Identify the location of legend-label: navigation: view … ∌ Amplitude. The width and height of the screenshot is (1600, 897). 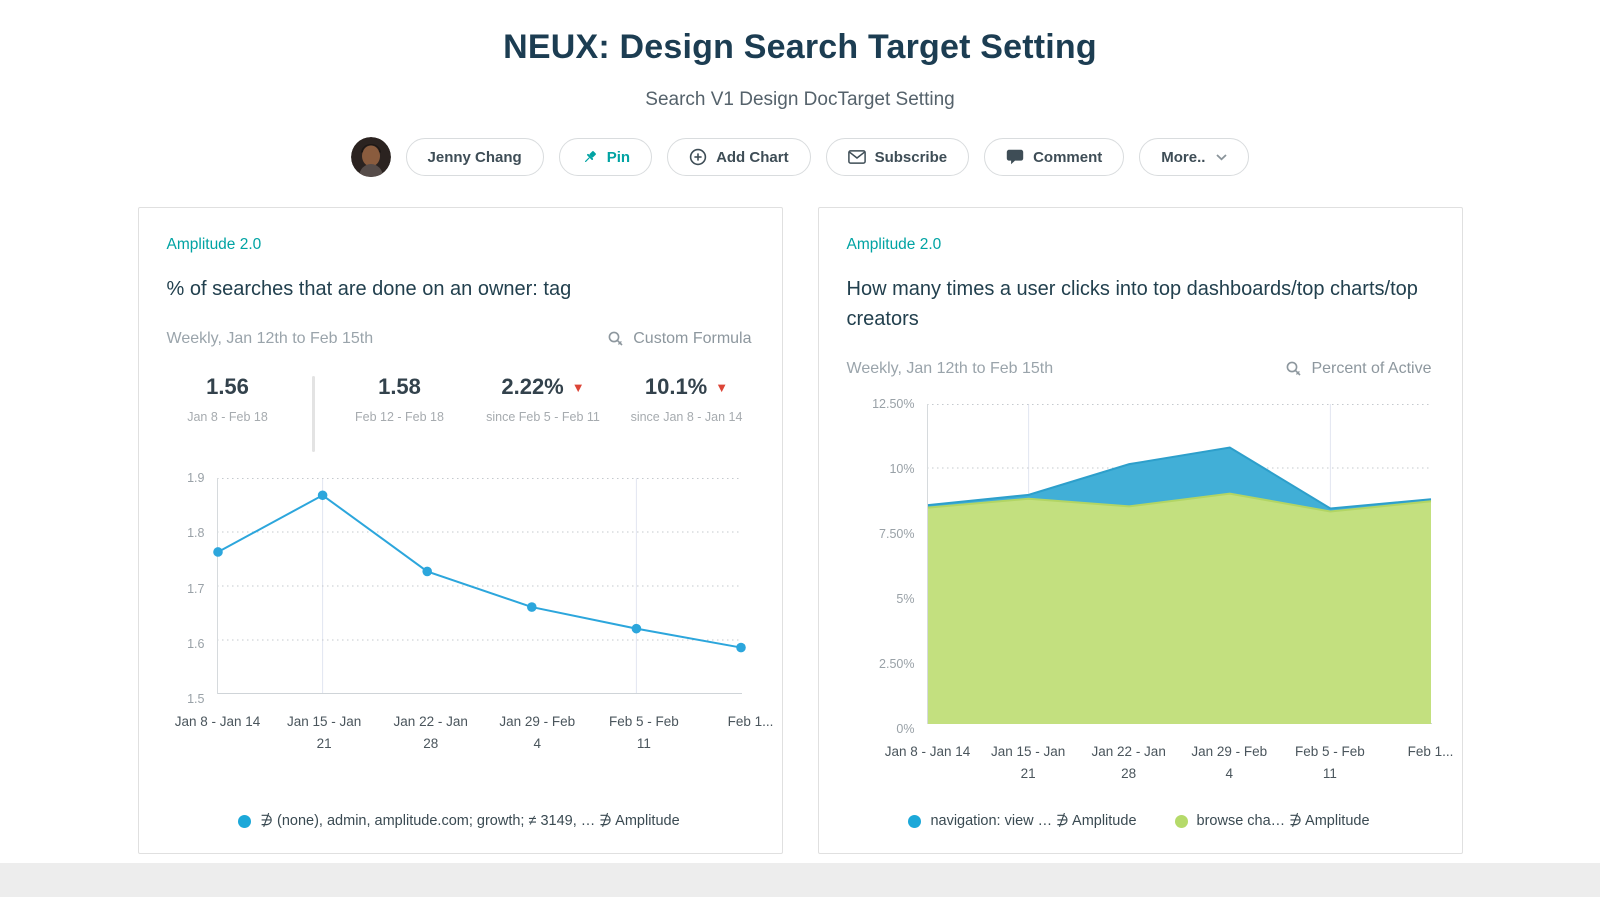
(1033, 821).